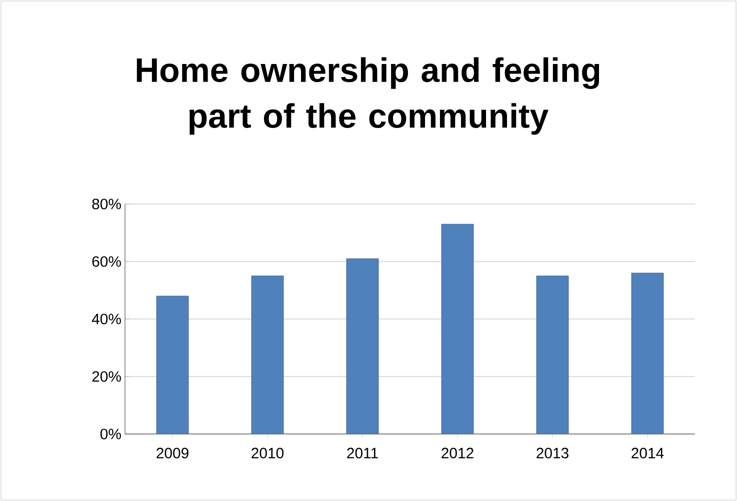  I want to click on x-tick-label: 2013, so click(552, 453).